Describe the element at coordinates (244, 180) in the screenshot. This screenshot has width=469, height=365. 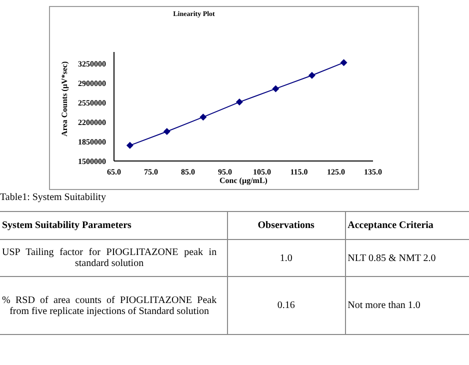
I see `x-axis-title: Conc (µg/mL)` at that location.